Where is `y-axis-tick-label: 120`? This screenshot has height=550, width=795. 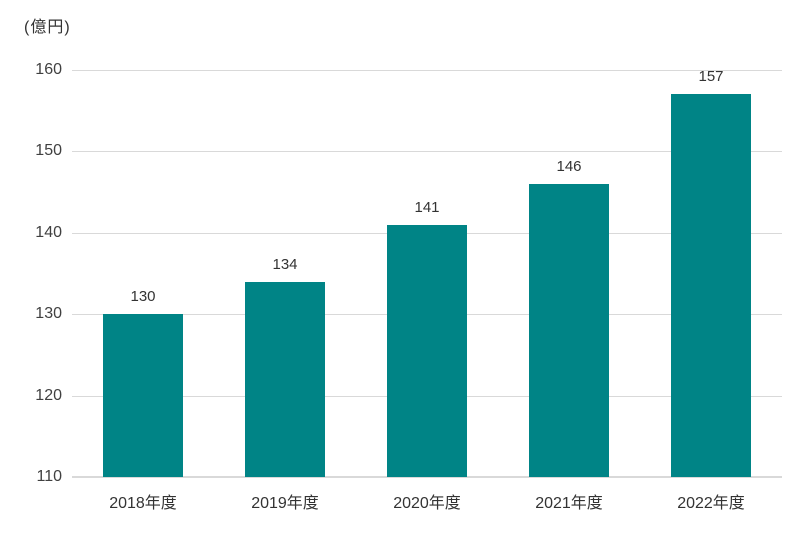 y-axis-tick-label: 120 is located at coordinates (48, 395).